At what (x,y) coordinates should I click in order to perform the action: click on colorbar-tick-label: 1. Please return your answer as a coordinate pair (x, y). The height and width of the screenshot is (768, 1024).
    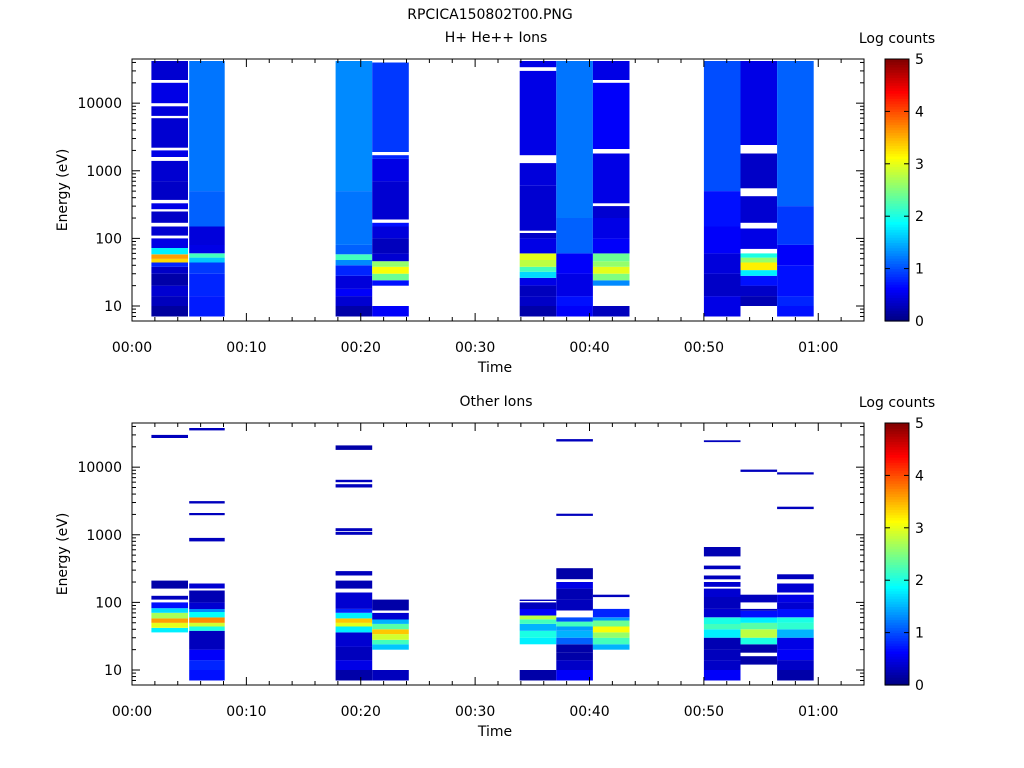
    Looking at the image, I should click on (919, 634).